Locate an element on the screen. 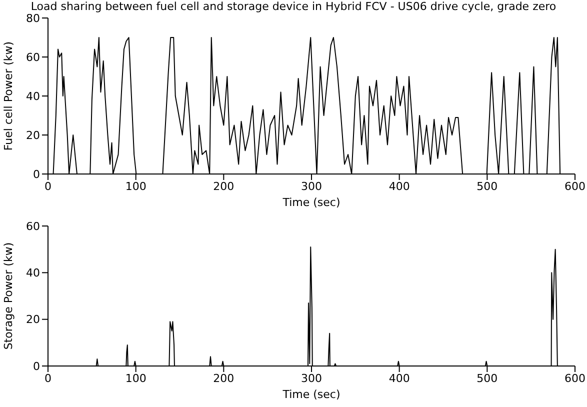 The width and height of the screenshot is (587, 407). y-tick-label: 80 is located at coordinates (33, 18).